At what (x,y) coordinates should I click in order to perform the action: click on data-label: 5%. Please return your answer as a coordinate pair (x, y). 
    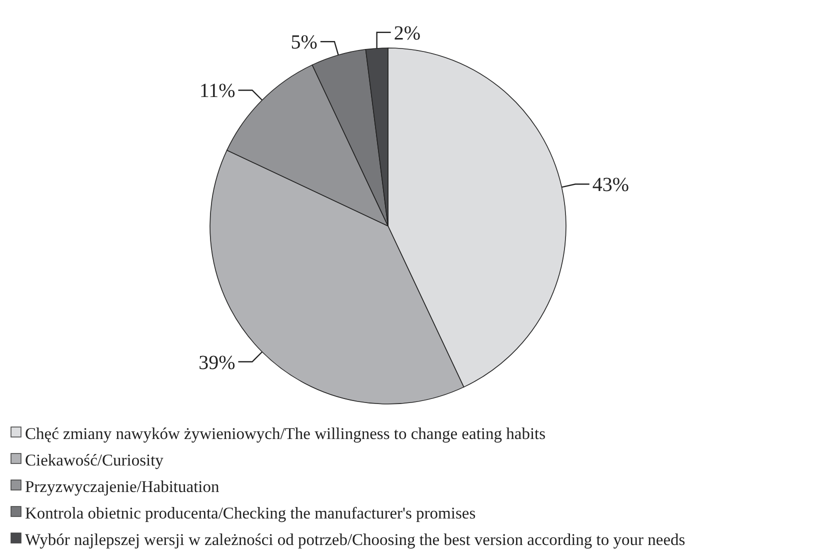
    Looking at the image, I should click on (304, 43).